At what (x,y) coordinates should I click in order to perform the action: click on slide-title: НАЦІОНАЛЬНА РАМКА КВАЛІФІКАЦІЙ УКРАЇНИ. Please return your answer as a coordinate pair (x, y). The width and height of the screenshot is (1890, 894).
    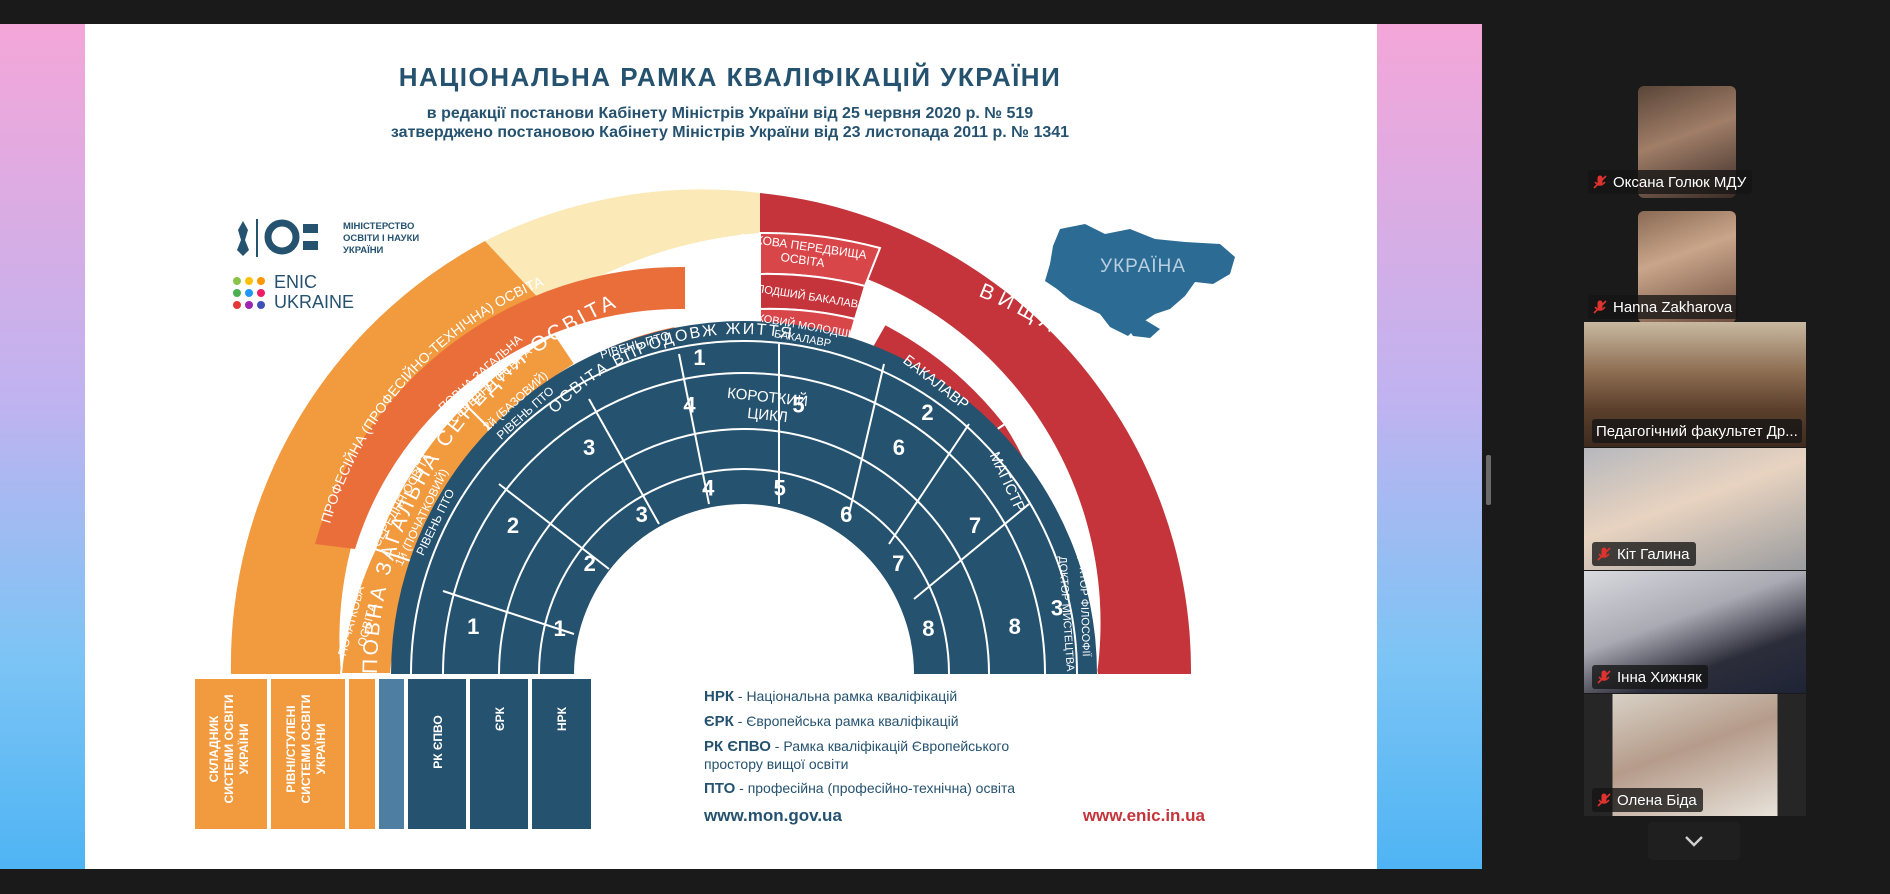
    Looking at the image, I should click on (730, 77).